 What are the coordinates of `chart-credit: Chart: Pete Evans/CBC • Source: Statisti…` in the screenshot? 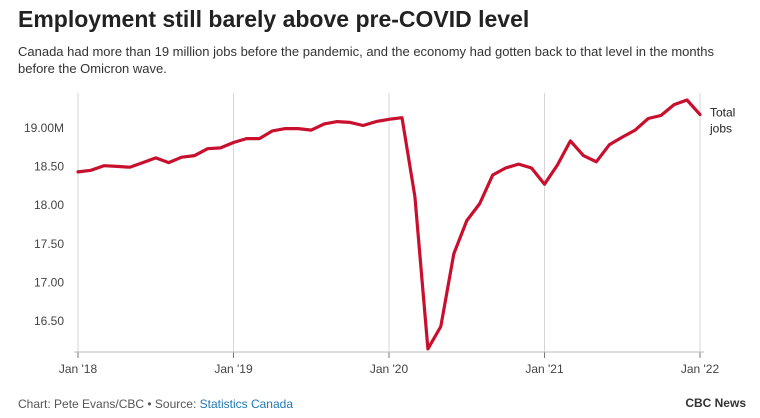 It's located at (155, 404).